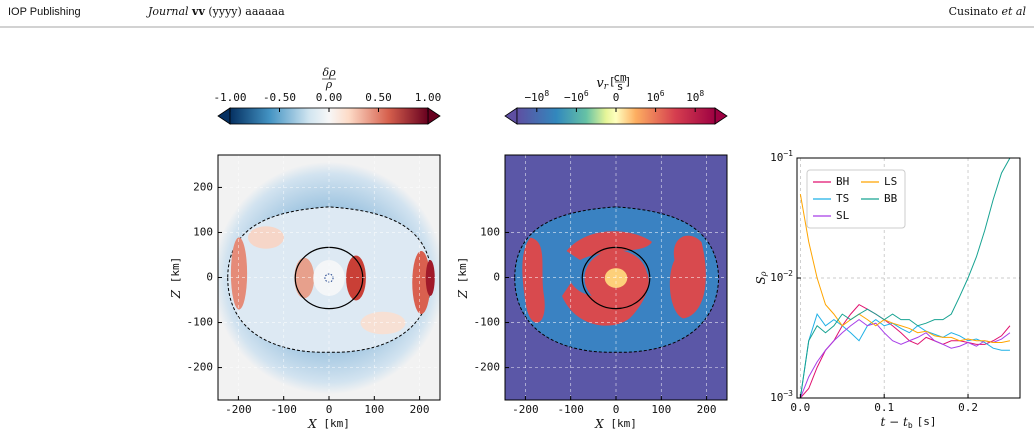 The image size is (1034, 433). I want to click on text-part: −2, so click(788, 273).